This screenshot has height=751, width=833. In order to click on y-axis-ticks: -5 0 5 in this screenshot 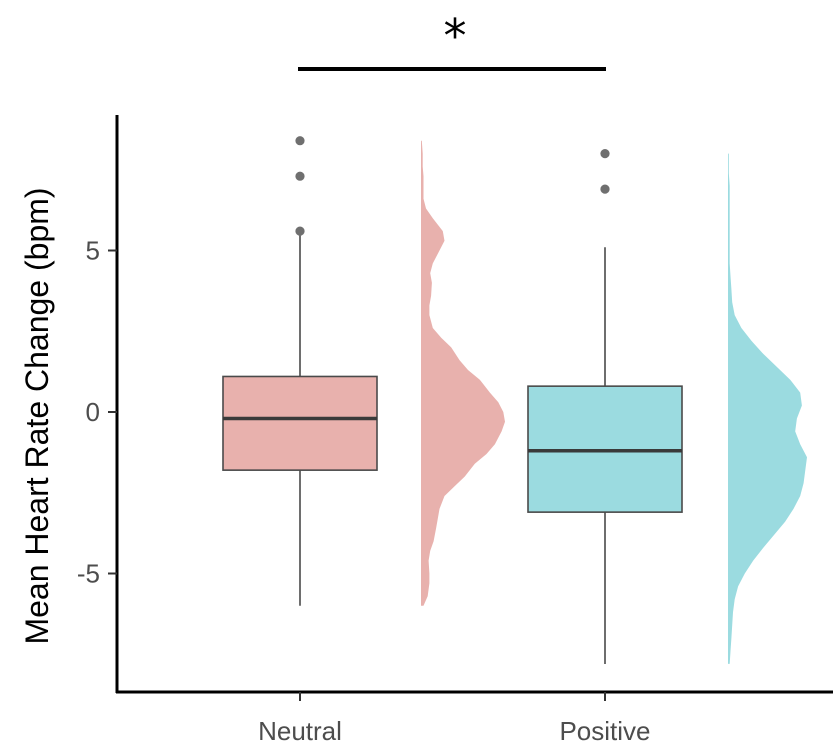, I will do `click(97, 412)`.